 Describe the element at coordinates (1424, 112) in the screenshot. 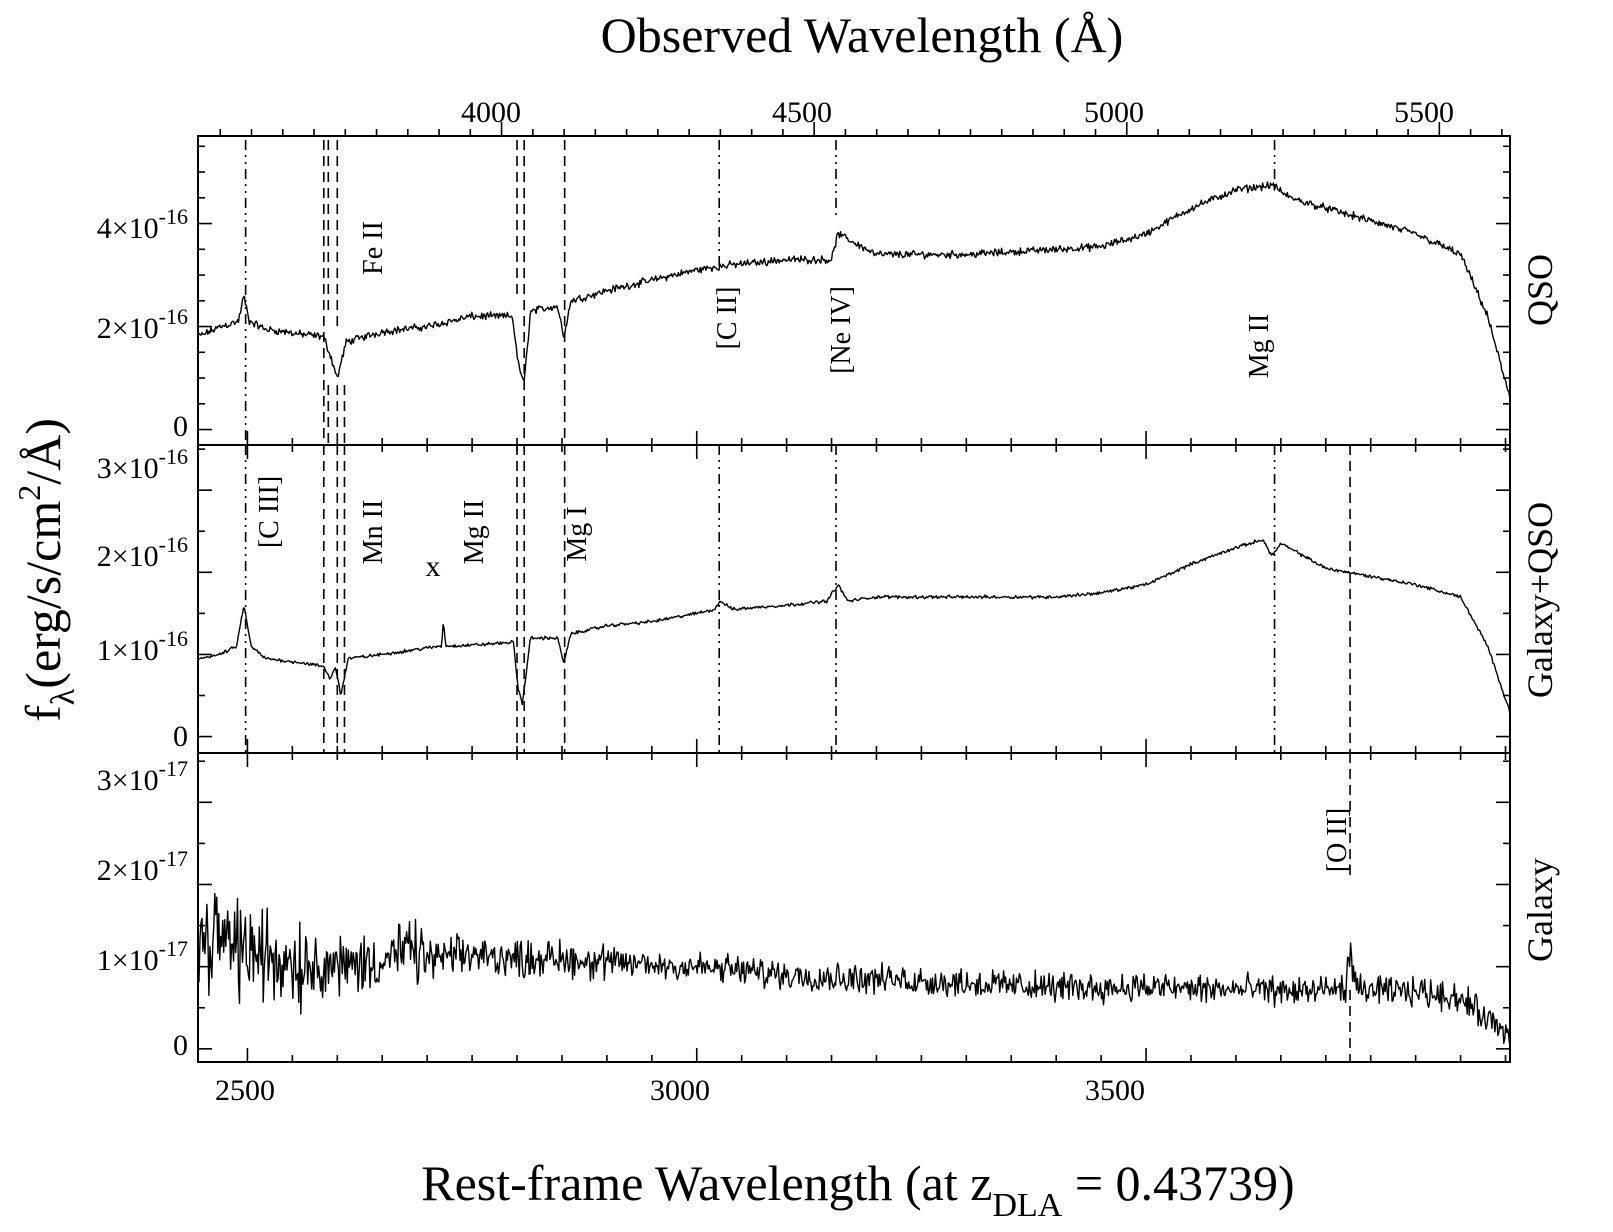

I see `top-tick-label-5500: 5500` at that location.